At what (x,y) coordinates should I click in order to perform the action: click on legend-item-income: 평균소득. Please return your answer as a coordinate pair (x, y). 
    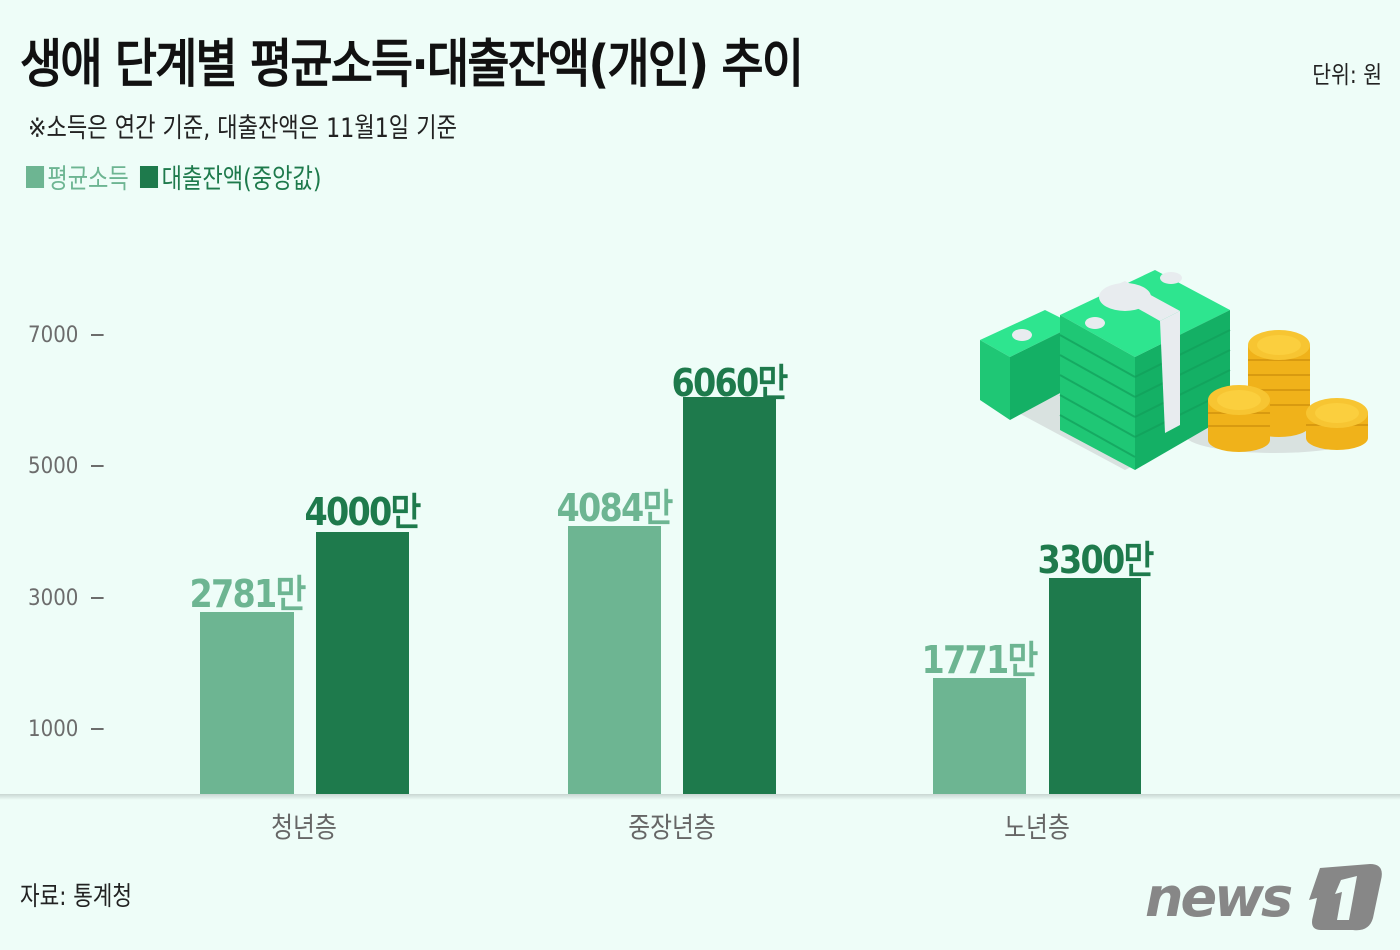
    Looking at the image, I should click on (77, 176).